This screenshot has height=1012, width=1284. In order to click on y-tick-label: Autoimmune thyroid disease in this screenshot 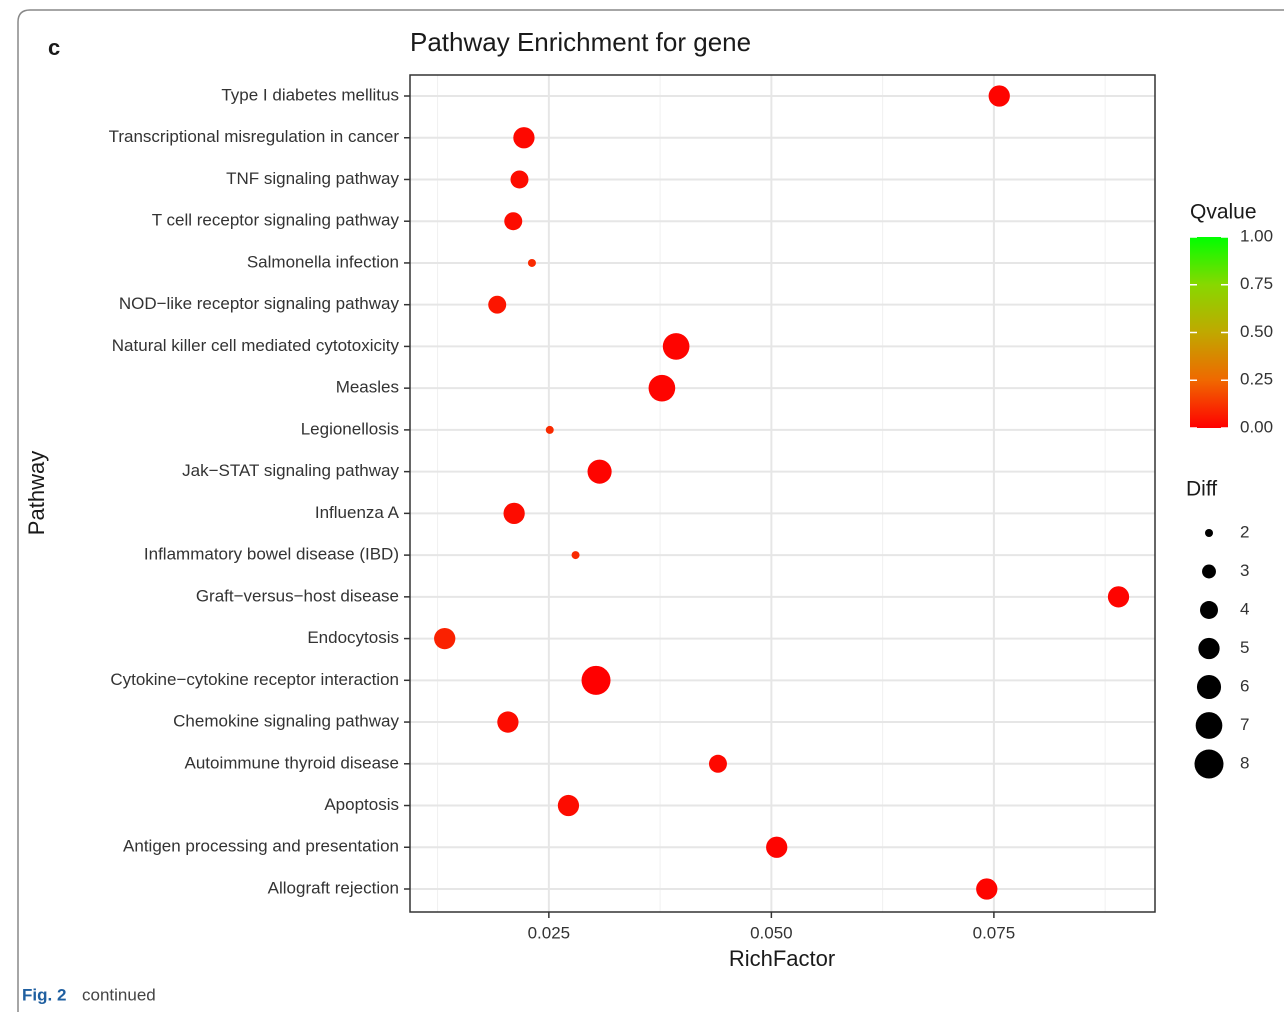, I will do `click(291, 762)`.